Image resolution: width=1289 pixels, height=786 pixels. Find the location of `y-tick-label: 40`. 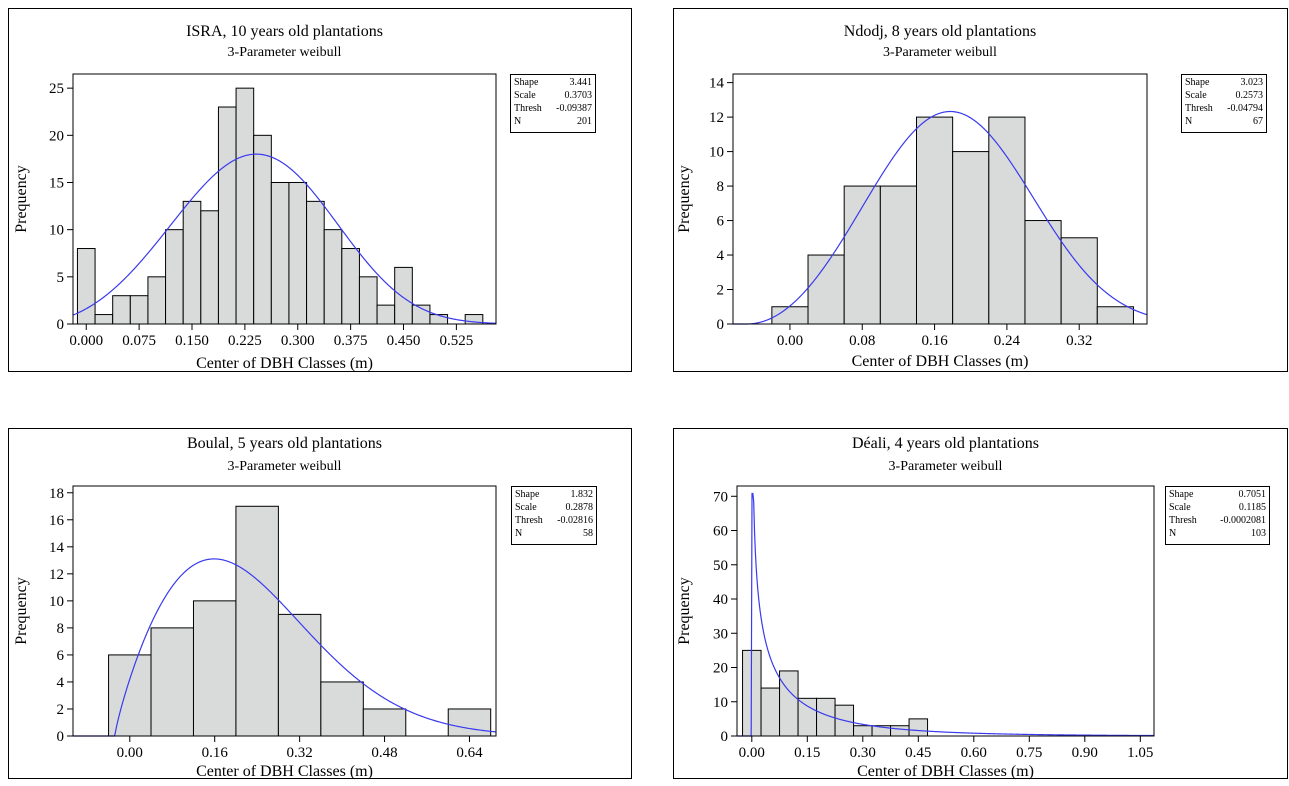

y-tick-label: 40 is located at coordinates (720, 600).